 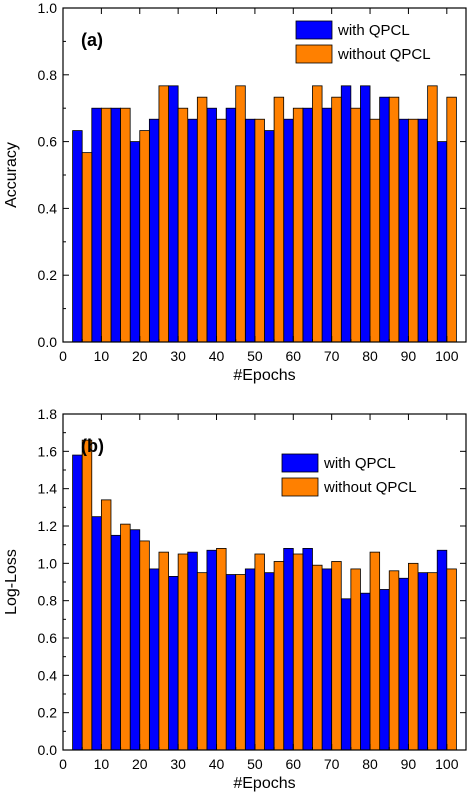 What do you see at coordinates (48, 451) in the screenshot?
I see `y-tick-label: 1.6` at bounding box center [48, 451].